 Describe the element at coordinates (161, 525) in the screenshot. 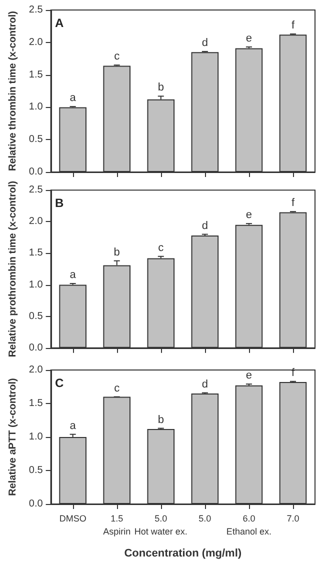

I see `x-tick-label: 5.0 Hot water ex.` at that location.